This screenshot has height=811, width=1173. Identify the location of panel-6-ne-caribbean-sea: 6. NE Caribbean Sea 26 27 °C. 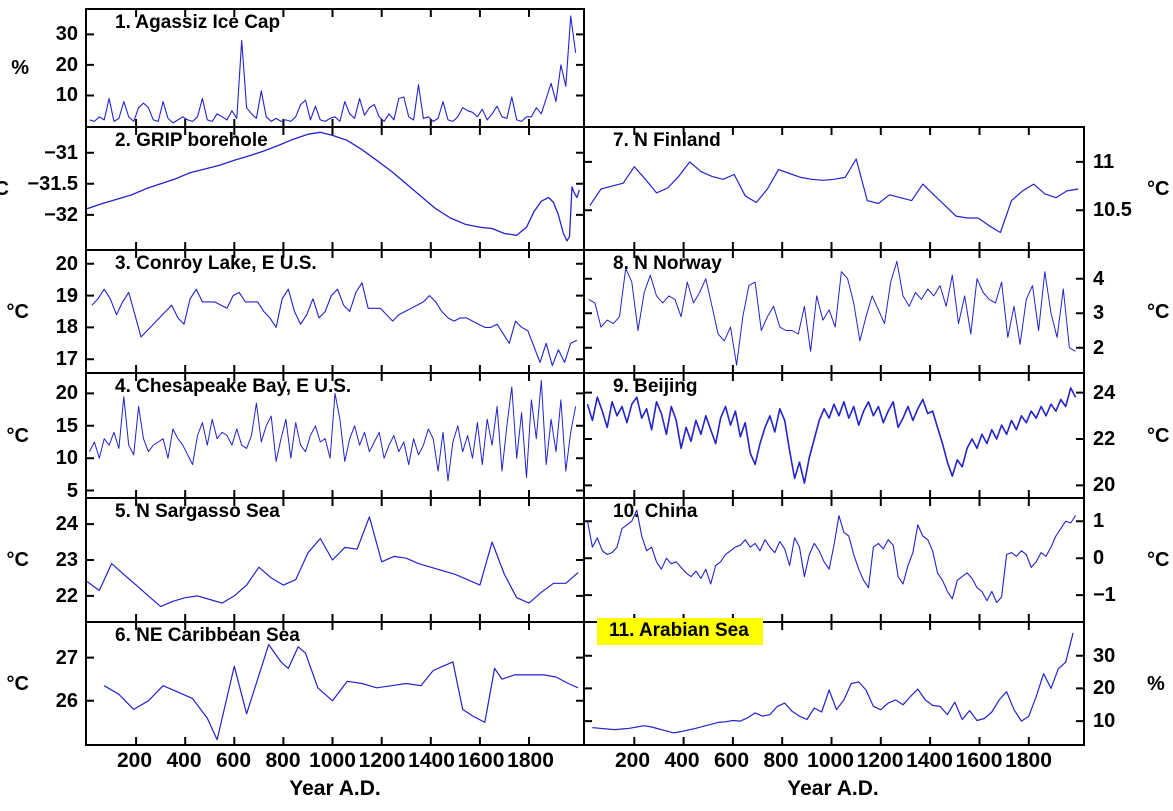
(296, 683).